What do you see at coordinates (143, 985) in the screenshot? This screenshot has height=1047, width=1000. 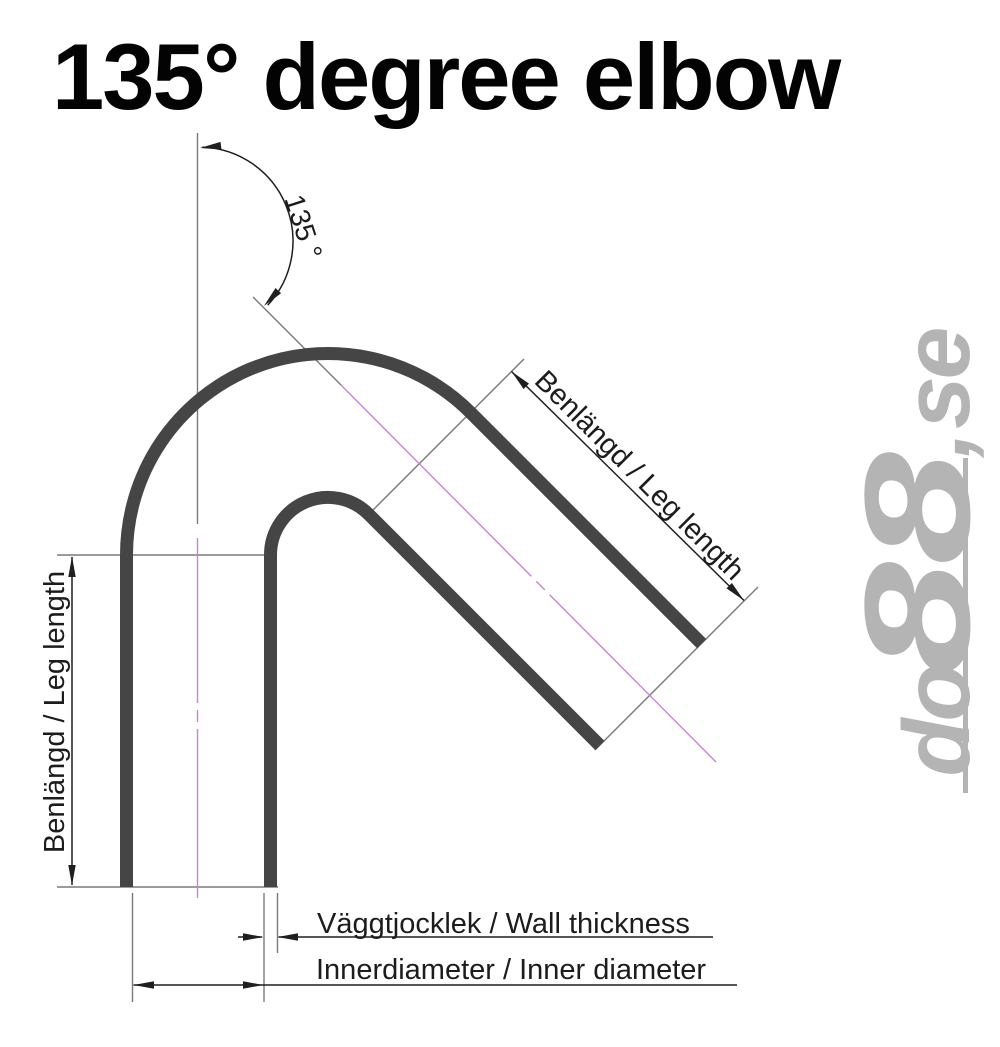 I see `arrow-inner-diameter-left` at bounding box center [143, 985].